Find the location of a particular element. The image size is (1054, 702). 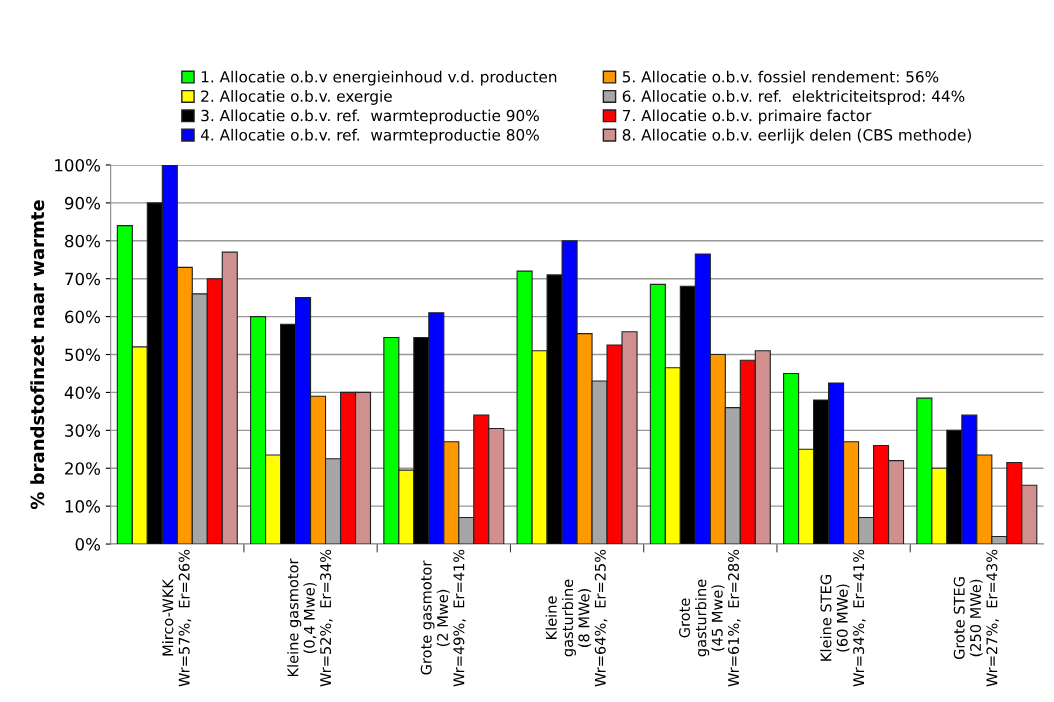

y-tick-label: 90% is located at coordinates (82, 203).